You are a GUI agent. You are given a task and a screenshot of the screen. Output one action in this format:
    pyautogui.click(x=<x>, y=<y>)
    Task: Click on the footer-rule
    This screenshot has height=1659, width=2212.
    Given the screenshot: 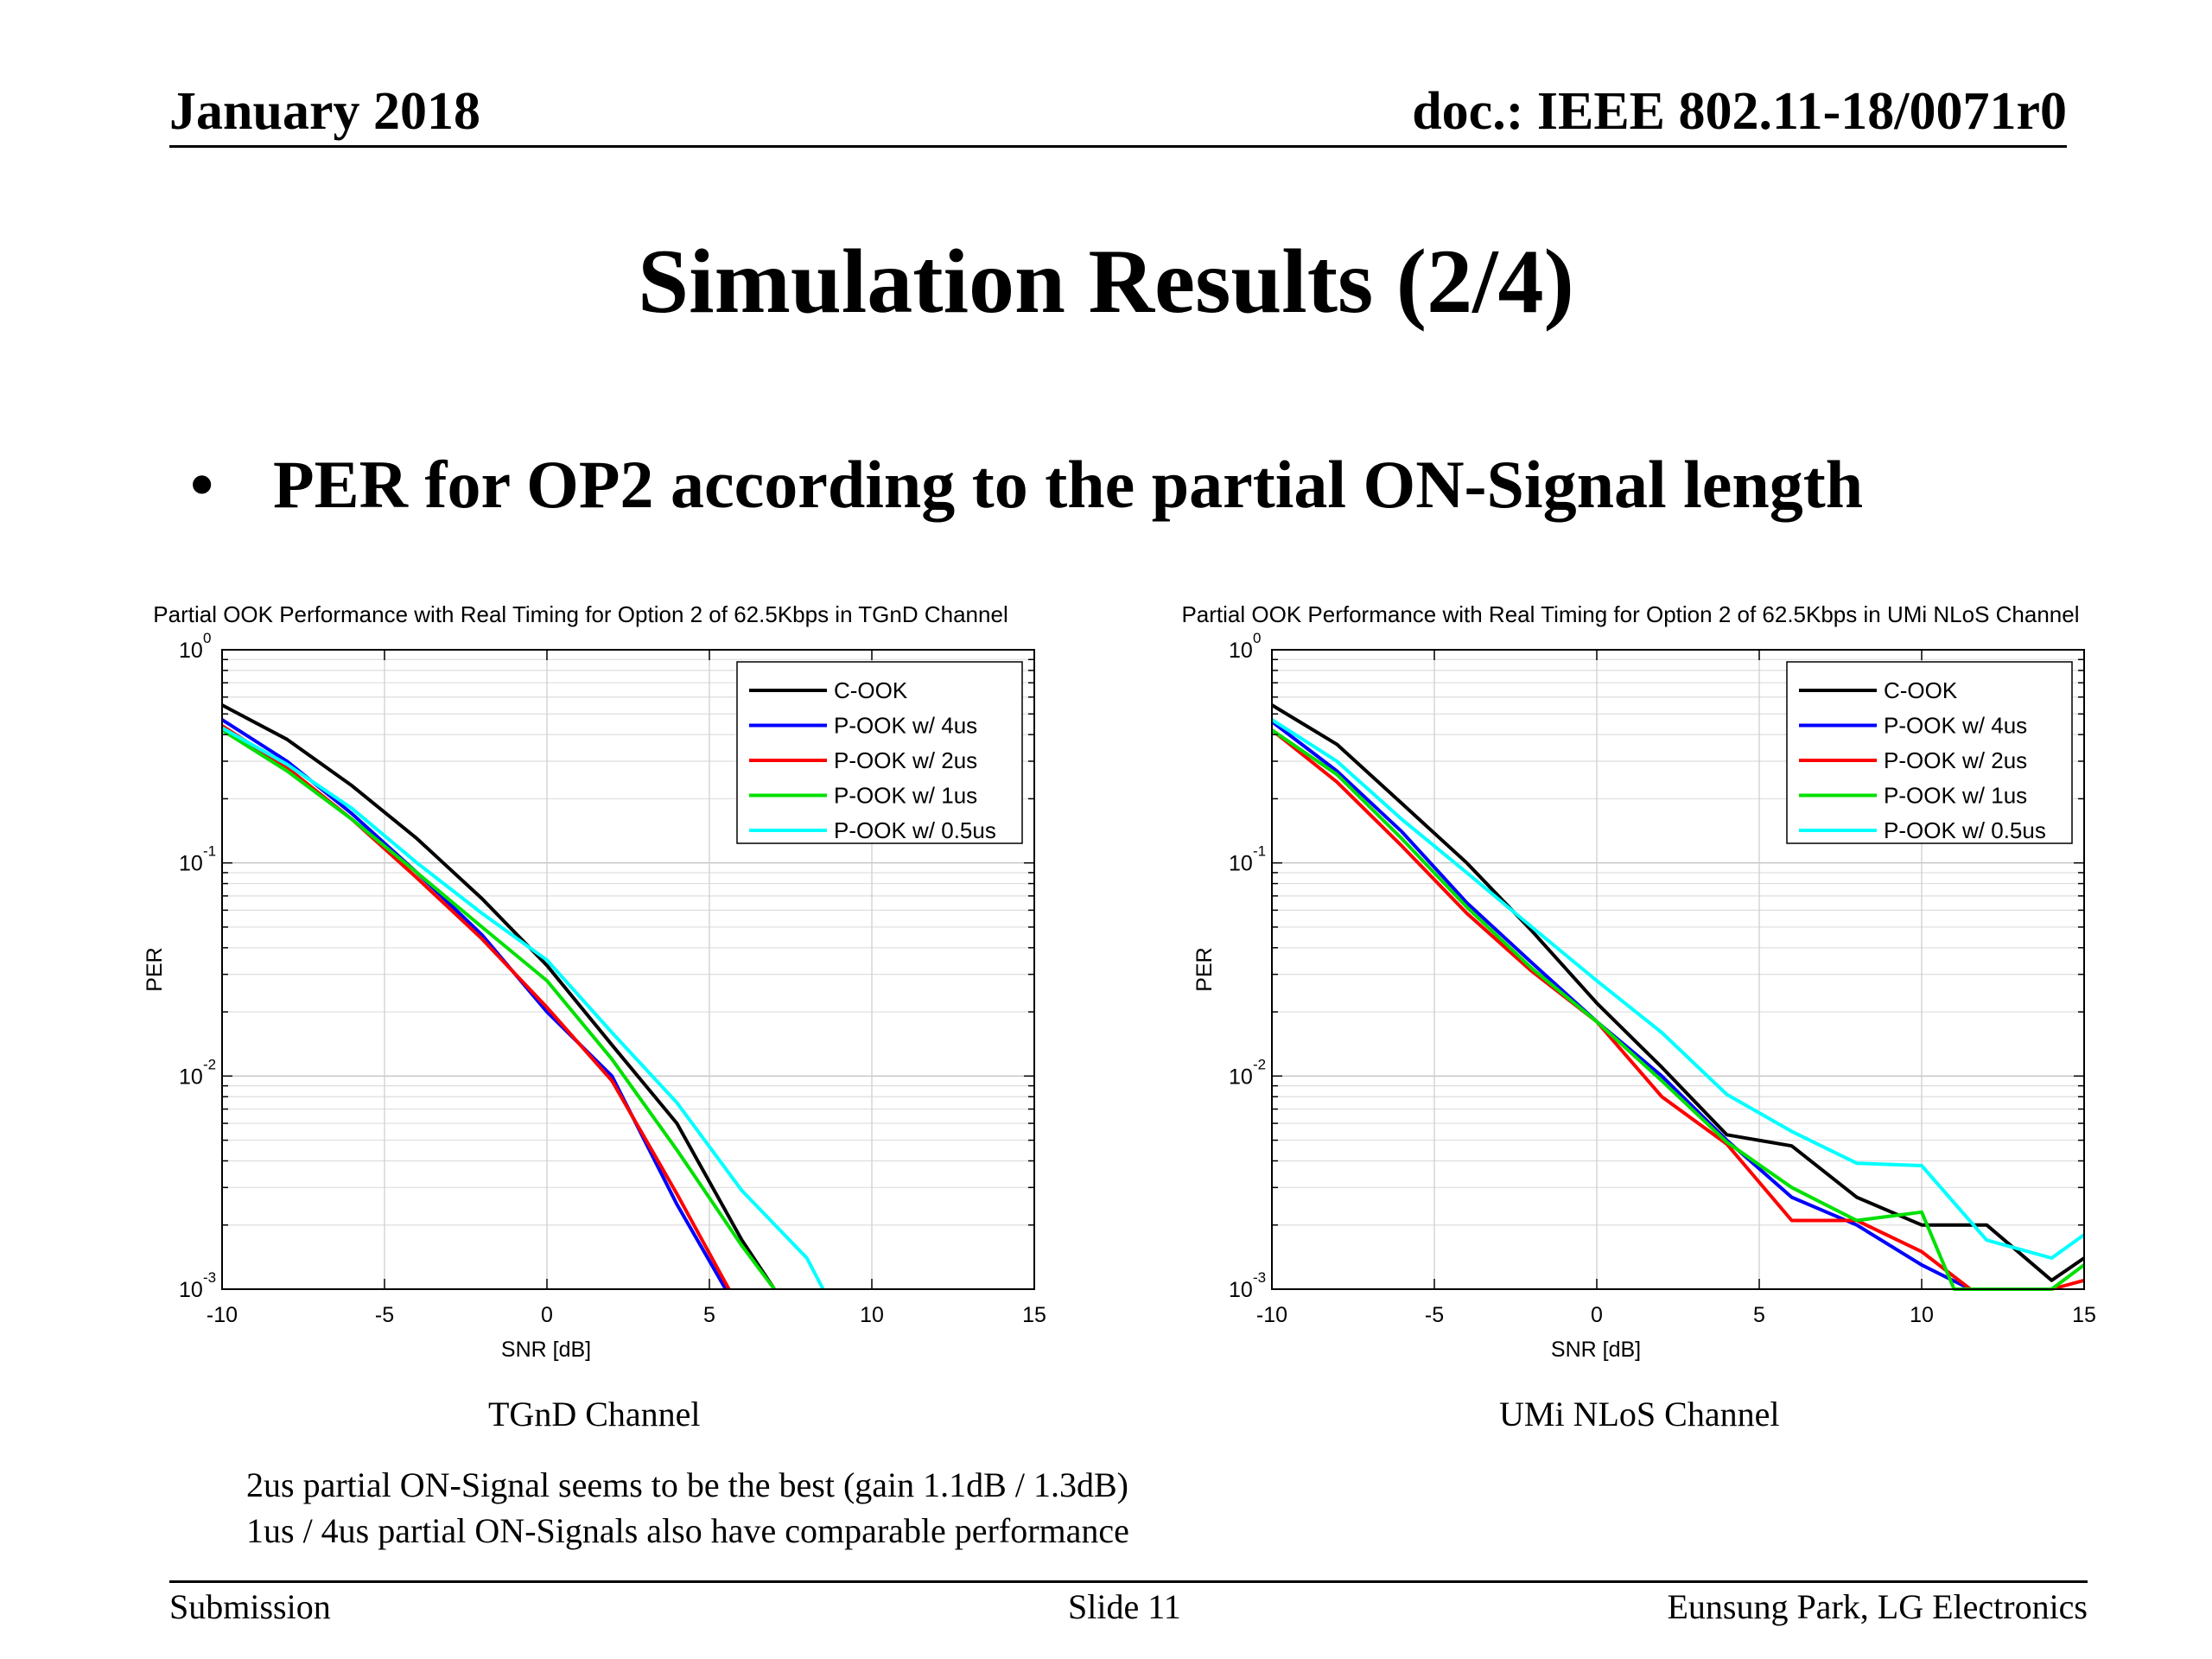 What is the action you would take?
    pyautogui.click(x=1128, y=1581)
    